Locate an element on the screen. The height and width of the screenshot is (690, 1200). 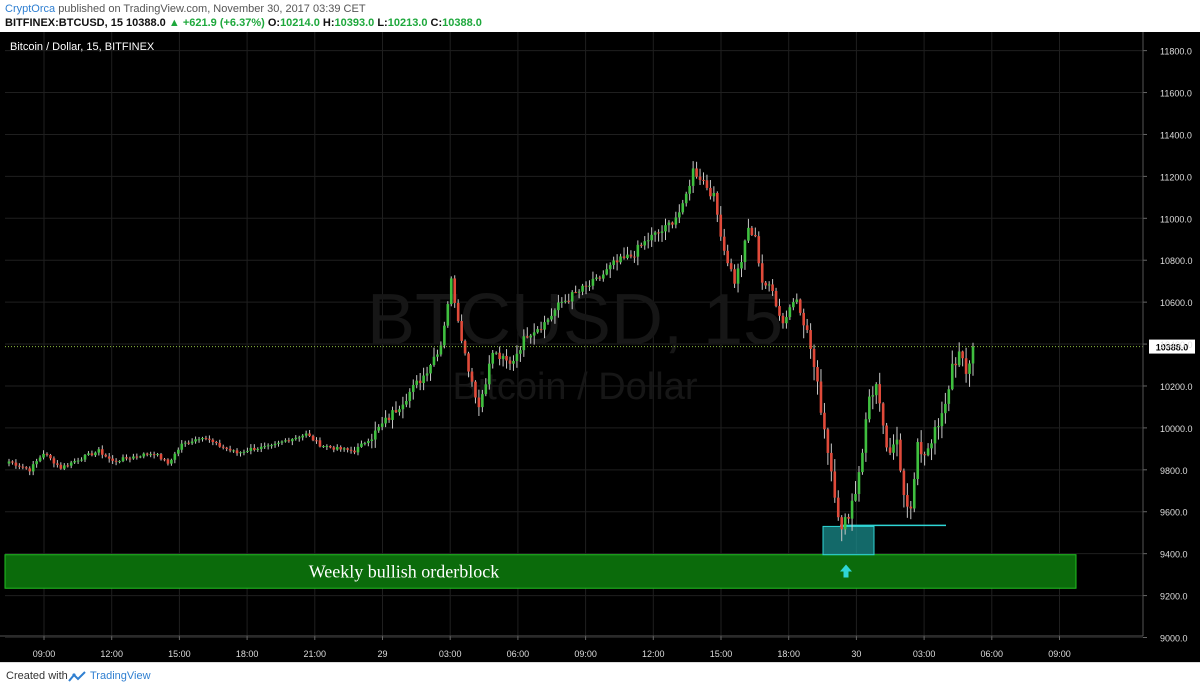
orderblock-label: Weekly bullish orderblock is located at coordinates (404, 571).